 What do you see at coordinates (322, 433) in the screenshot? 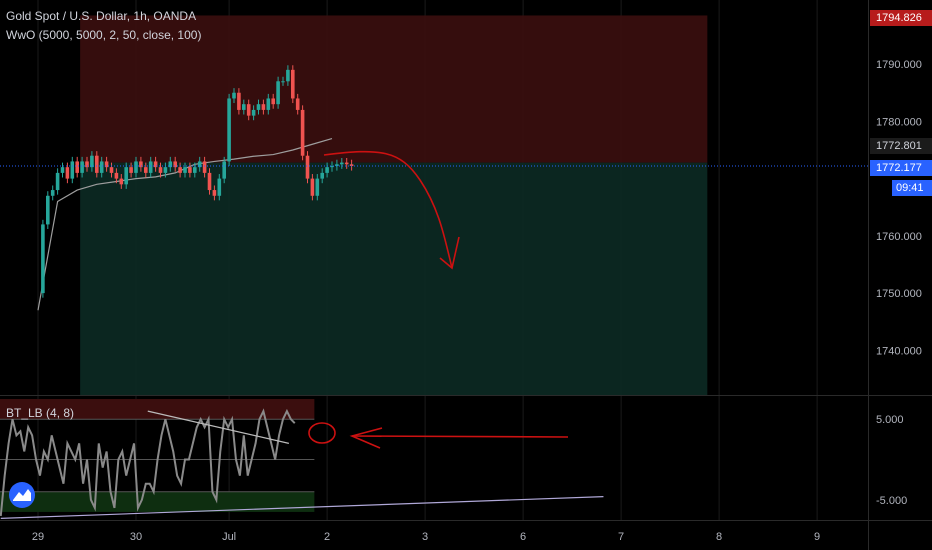
I see `breakout-circle` at bounding box center [322, 433].